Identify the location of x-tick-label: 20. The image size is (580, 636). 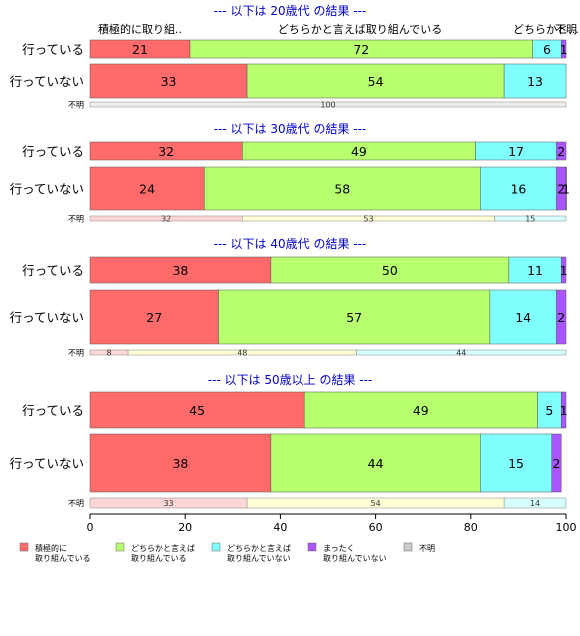
(185, 527).